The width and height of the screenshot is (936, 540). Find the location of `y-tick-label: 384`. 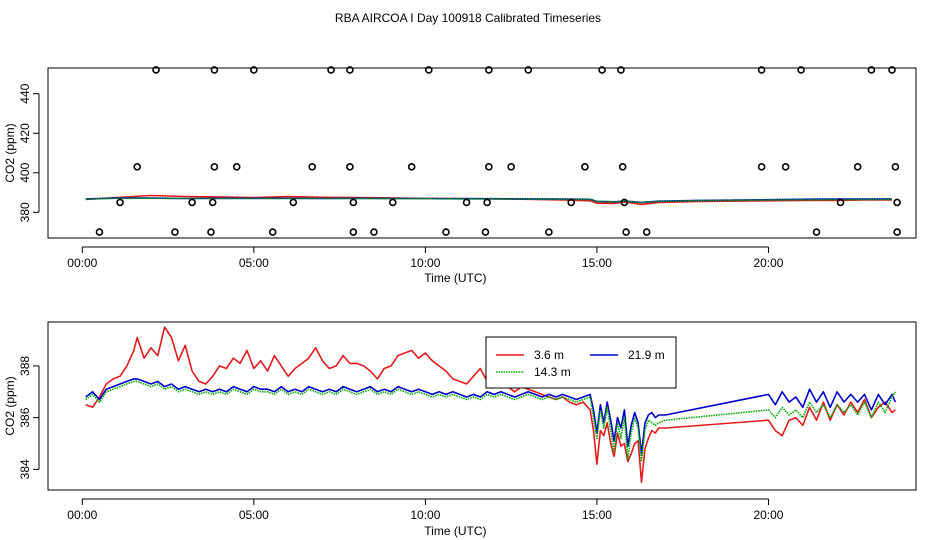

y-tick-label: 384 is located at coordinates (25, 469).